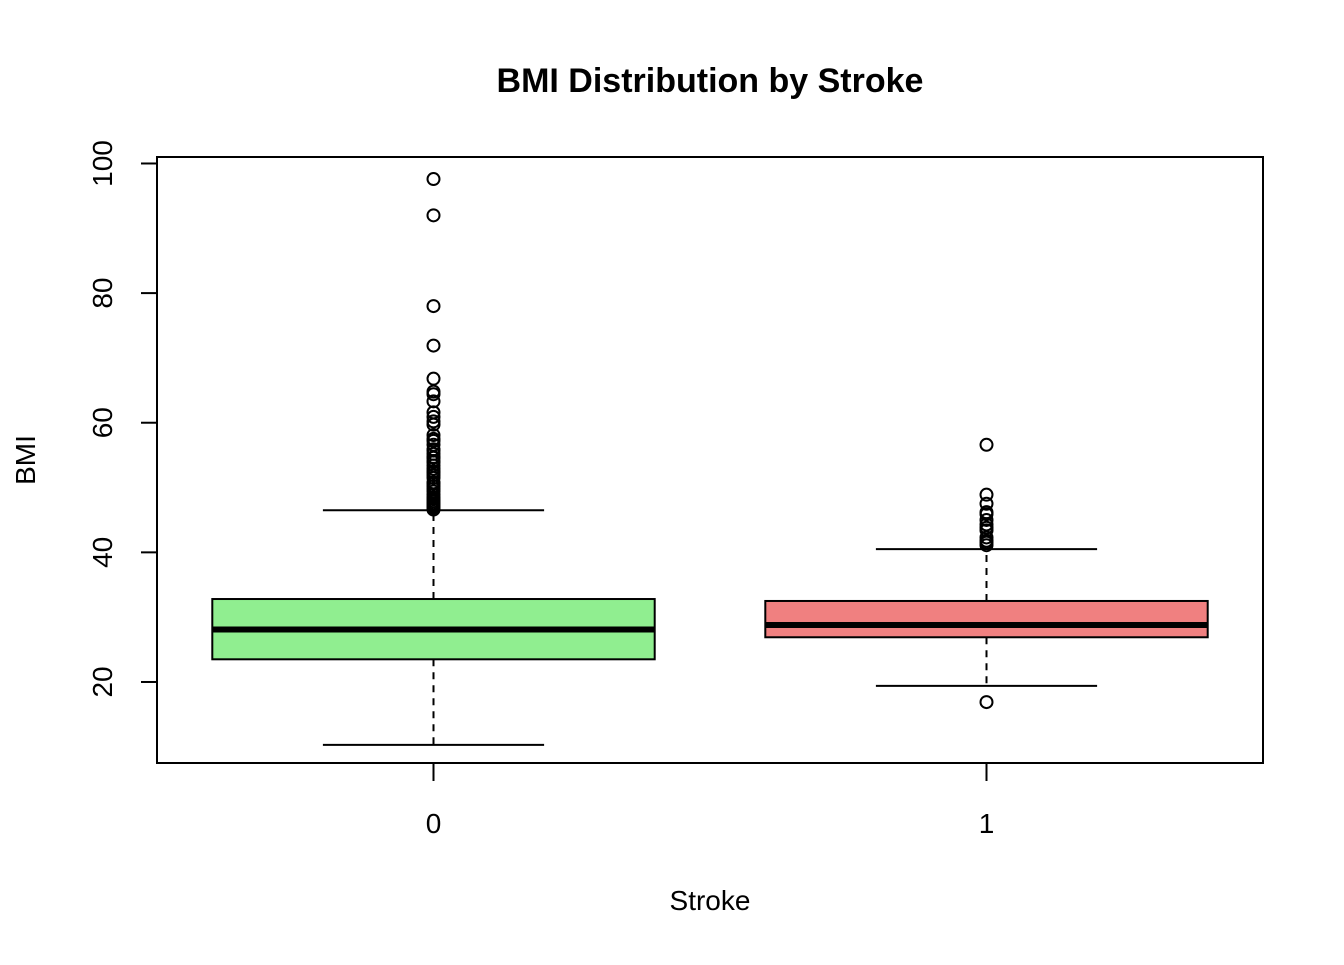  Describe the element at coordinates (122, 419) in the screenshot. I see `y-axis: 20 40 60 80 100` at that location.